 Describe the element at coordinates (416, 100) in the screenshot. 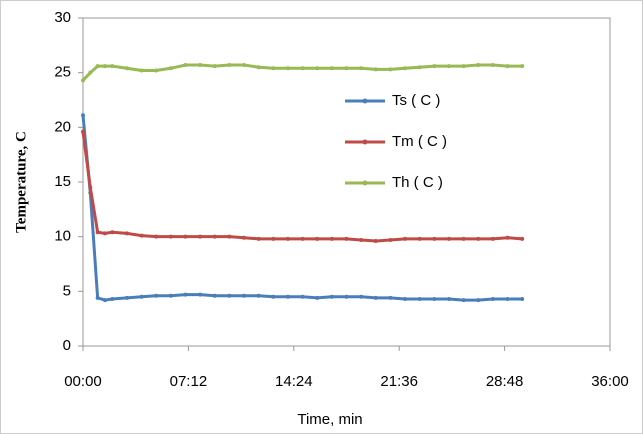

I see `legend-label: Ts ( C )` at that location.